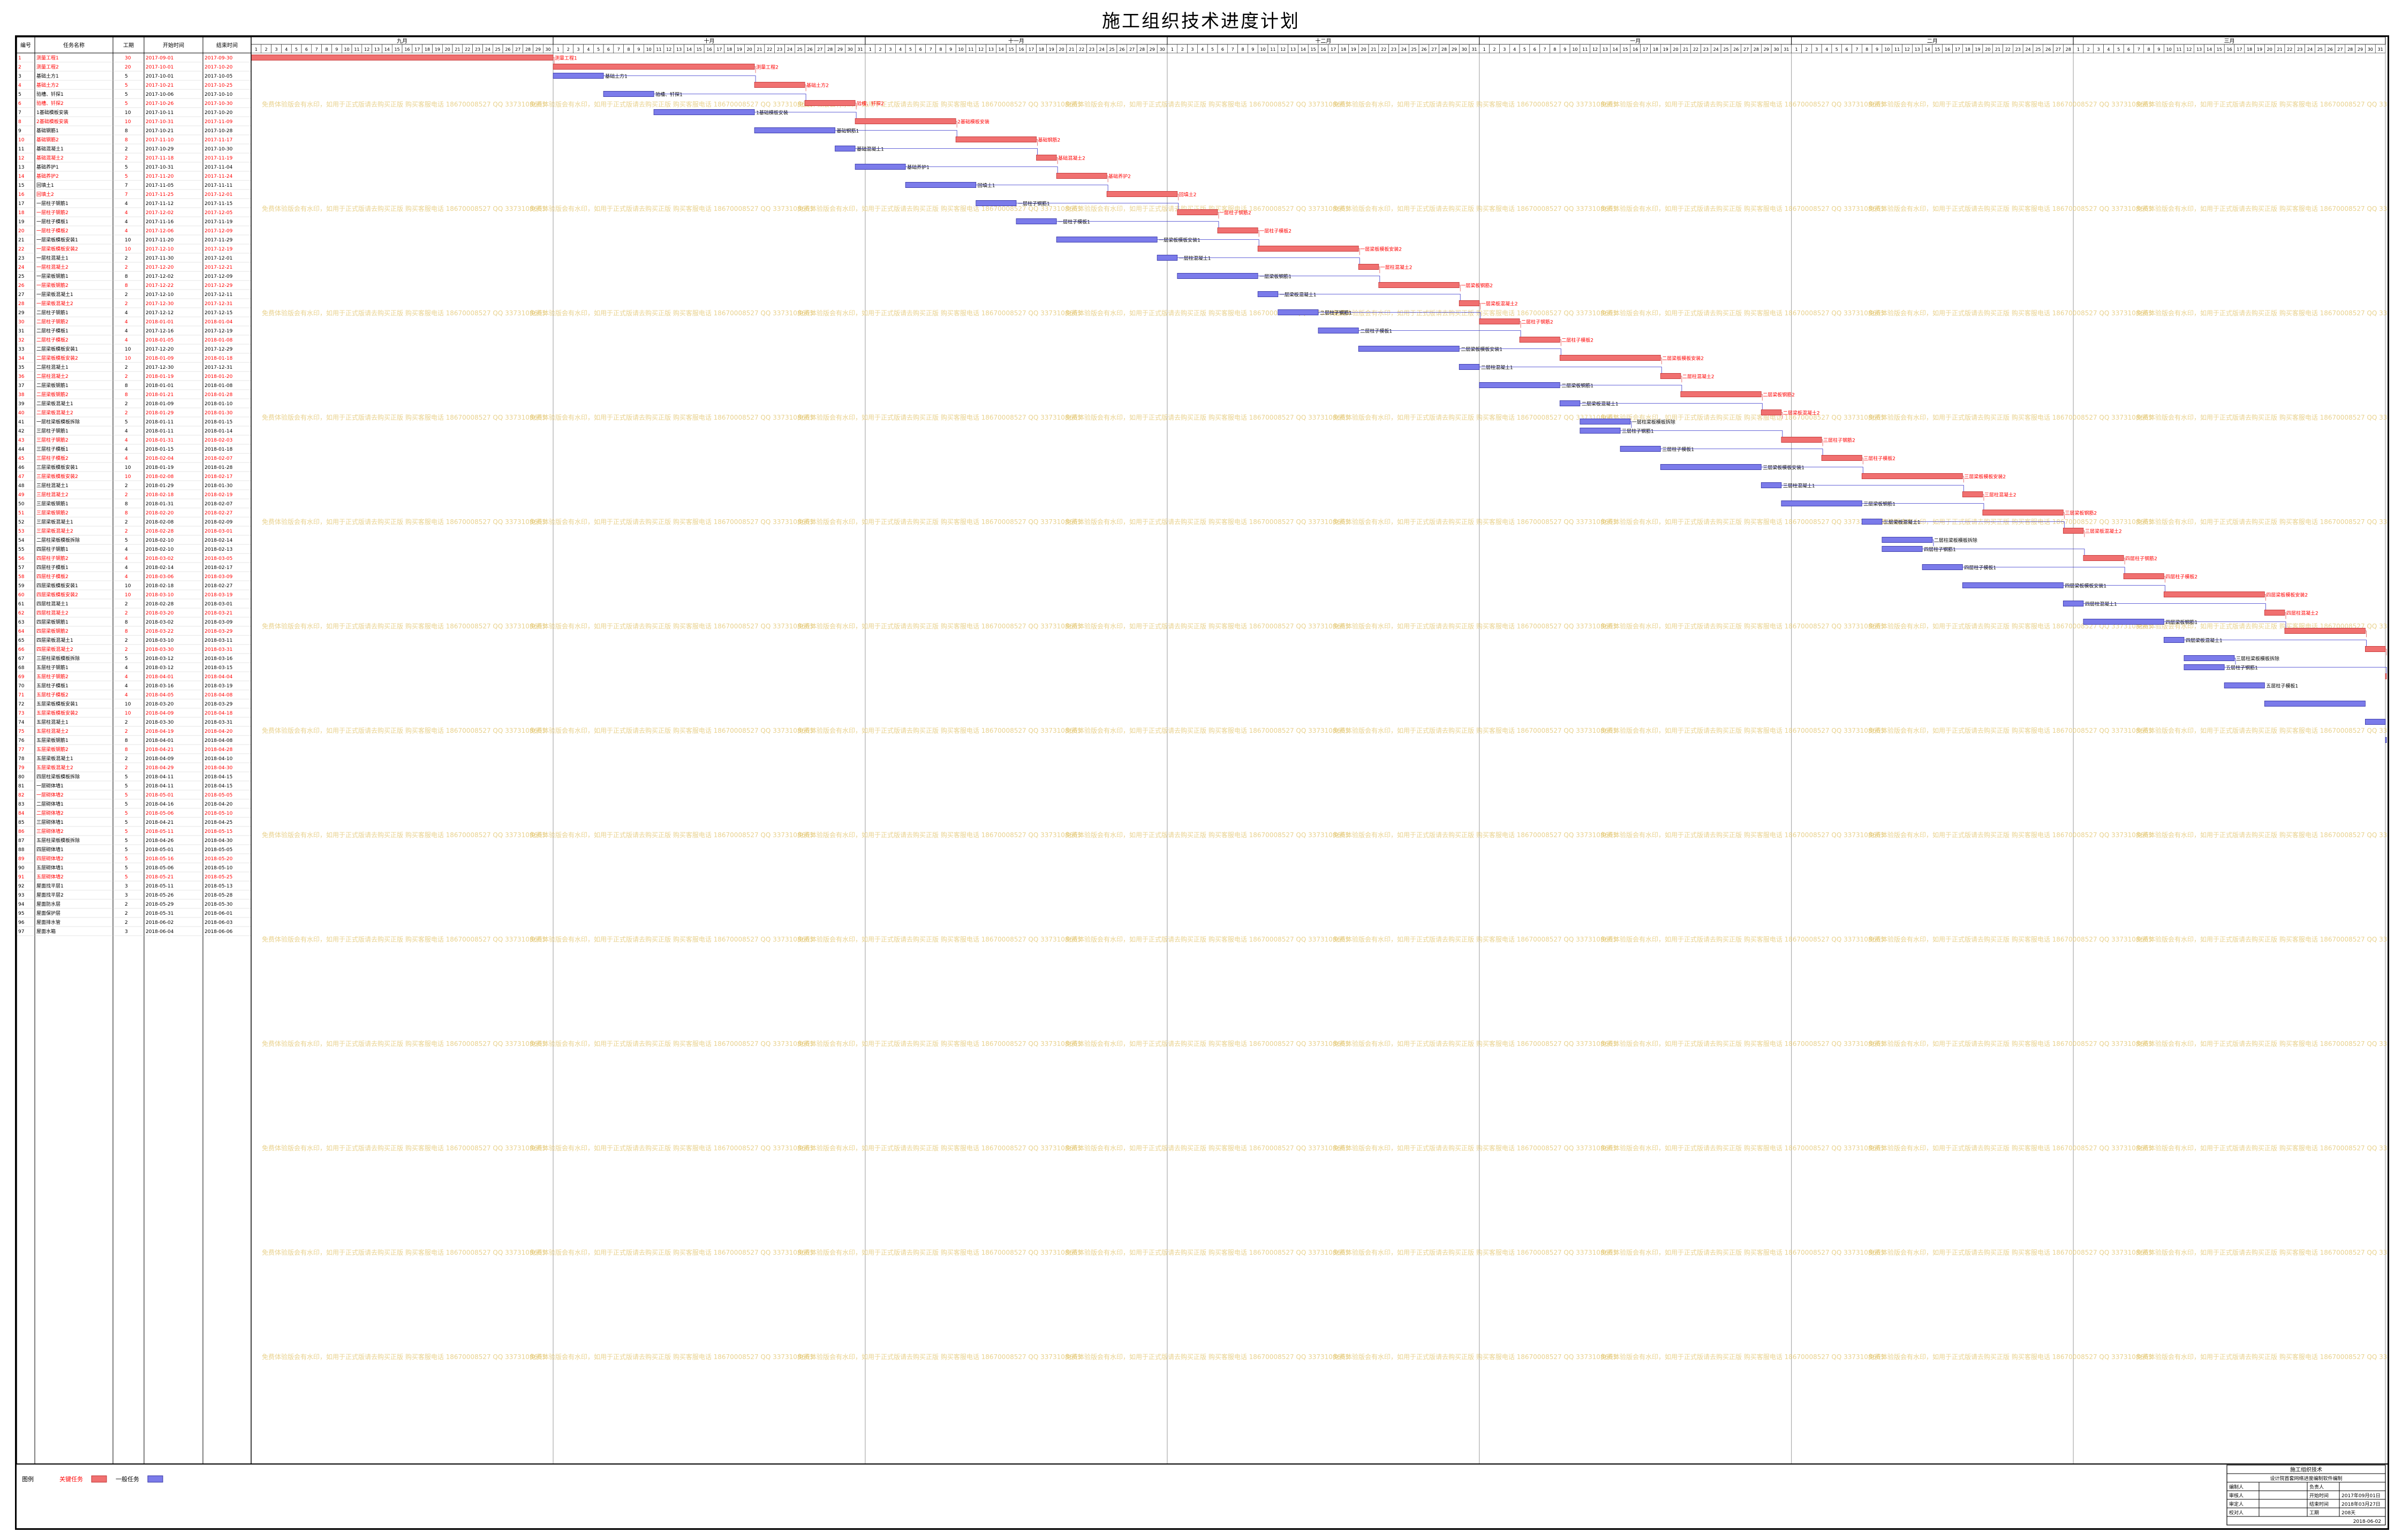 Image resolution: width=2402 pixels, height=1540 pixels. I want to click on task-id: 45, so click(21, 458).